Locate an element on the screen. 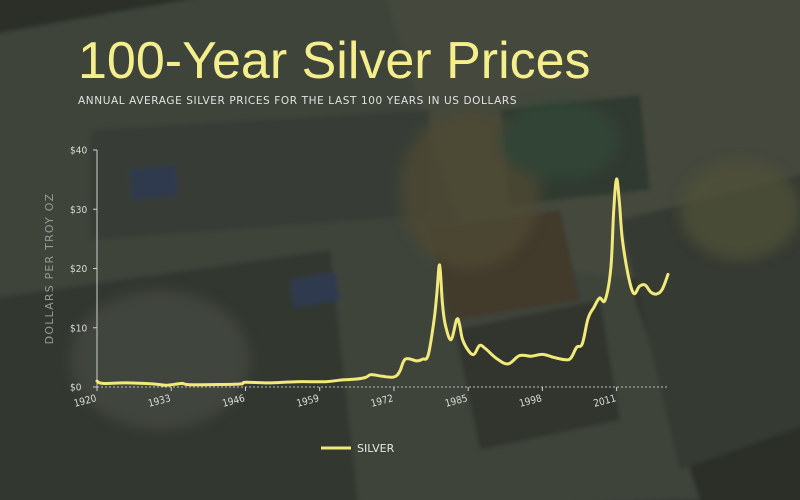 Image resolution: width=800 pixels, height=500 pixels. y-axis-label: DOLLARS PER TROY OZ is located at coordinates (49, 269).